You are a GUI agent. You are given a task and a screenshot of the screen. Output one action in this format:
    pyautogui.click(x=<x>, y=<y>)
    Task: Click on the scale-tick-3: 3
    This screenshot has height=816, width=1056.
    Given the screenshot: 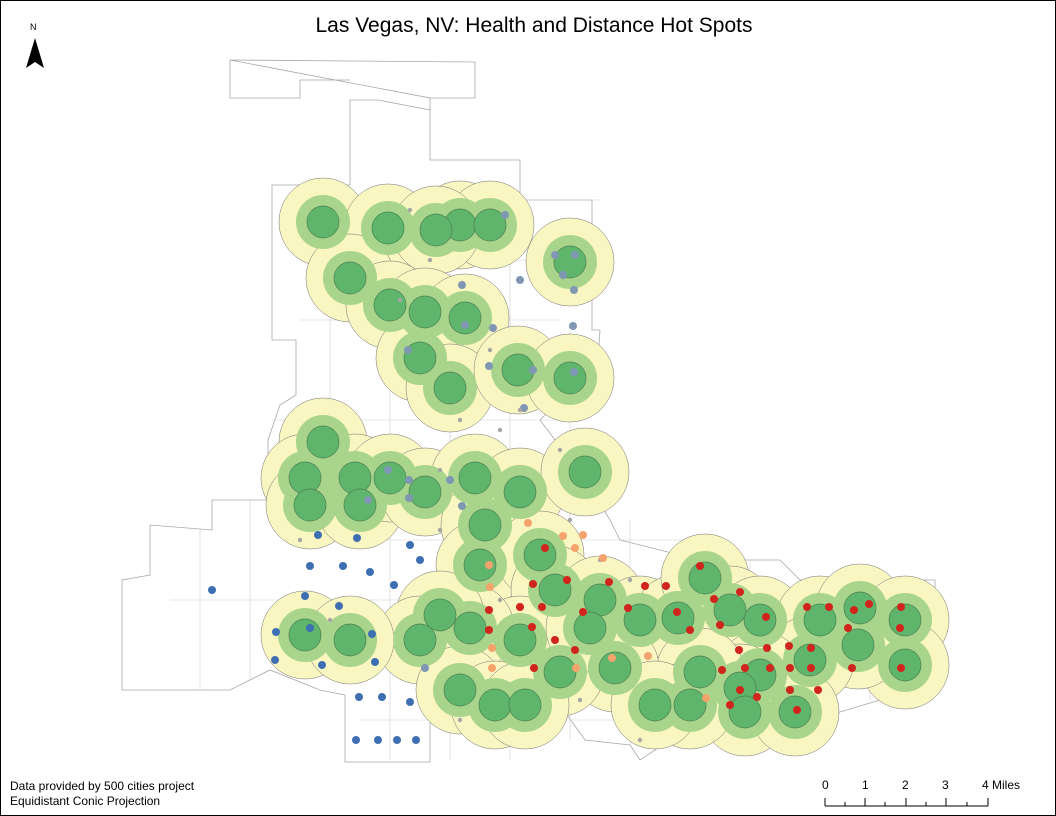 What is the action you would take?
    pyautogui.click(x=945, y=785)
    